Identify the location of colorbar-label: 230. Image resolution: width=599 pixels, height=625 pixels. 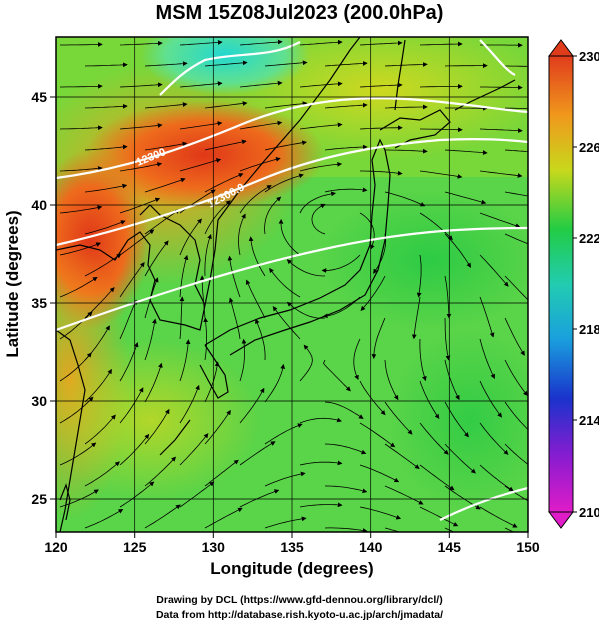
(589, 56).